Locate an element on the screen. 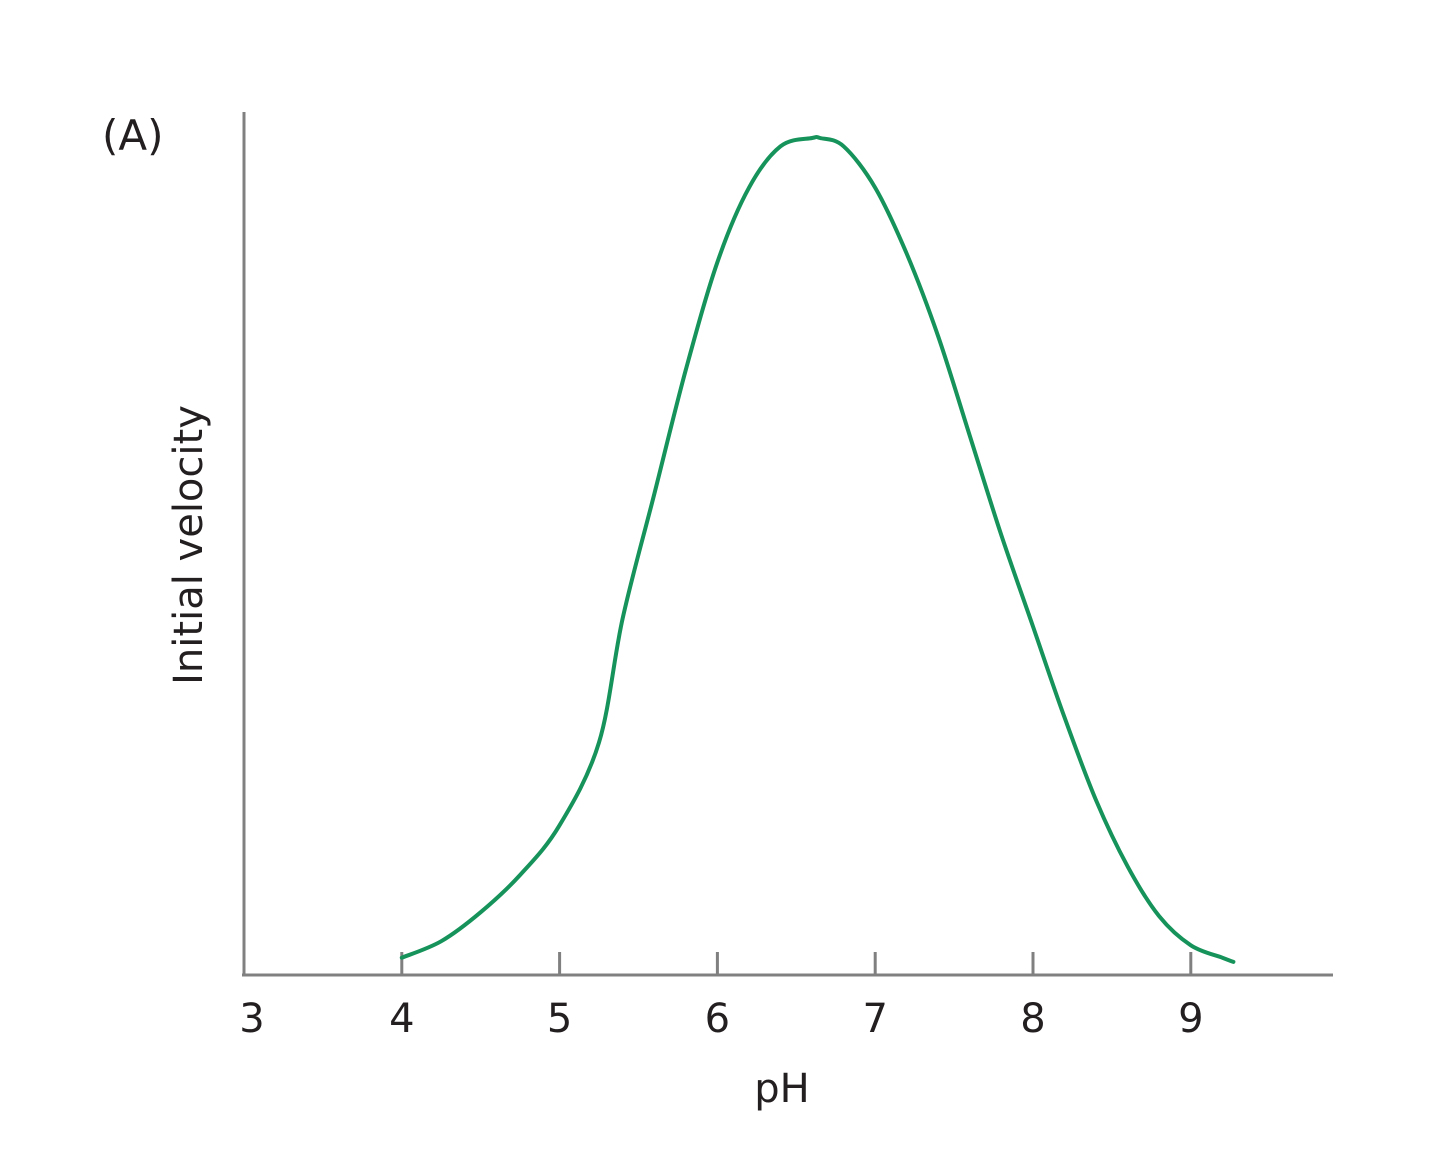  x-tick-label: 6 is located at coordinates (717, 1019).